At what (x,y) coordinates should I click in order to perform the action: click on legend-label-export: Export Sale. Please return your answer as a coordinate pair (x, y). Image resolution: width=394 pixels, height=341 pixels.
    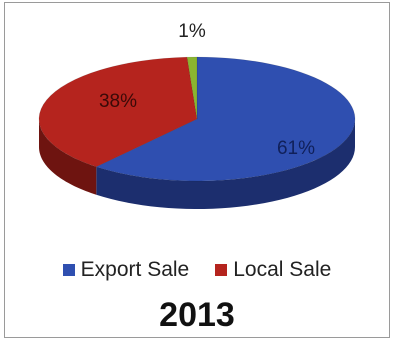
    Looking at the image, I should click on (135, 269).